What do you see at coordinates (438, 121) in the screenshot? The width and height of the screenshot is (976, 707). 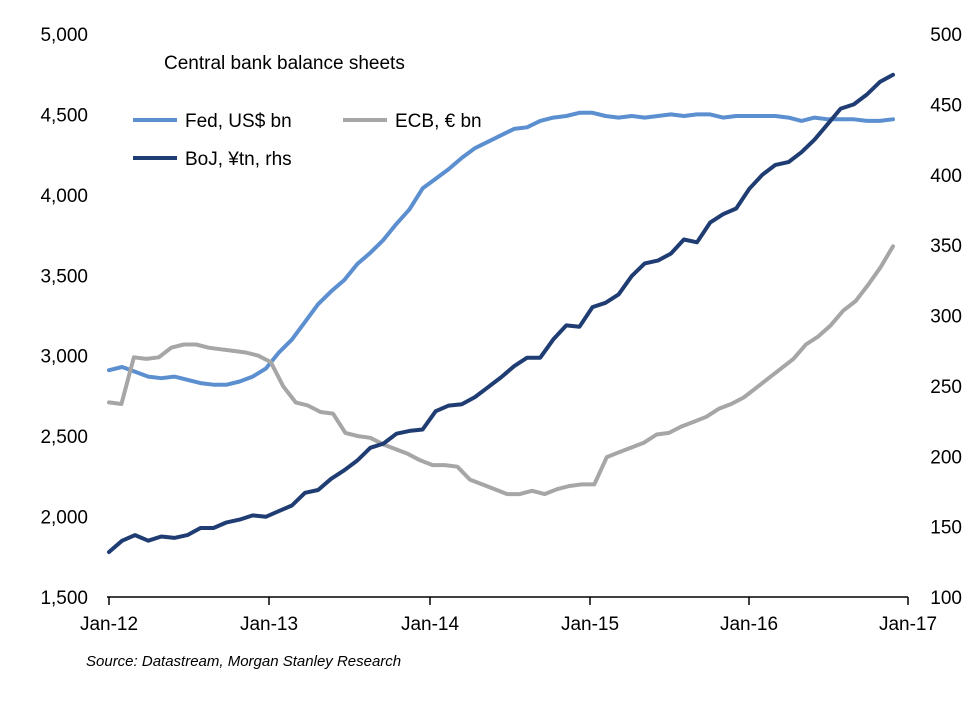 I see `legend-label-ecb: ECB, € bn` at bounding box center [438, 121].